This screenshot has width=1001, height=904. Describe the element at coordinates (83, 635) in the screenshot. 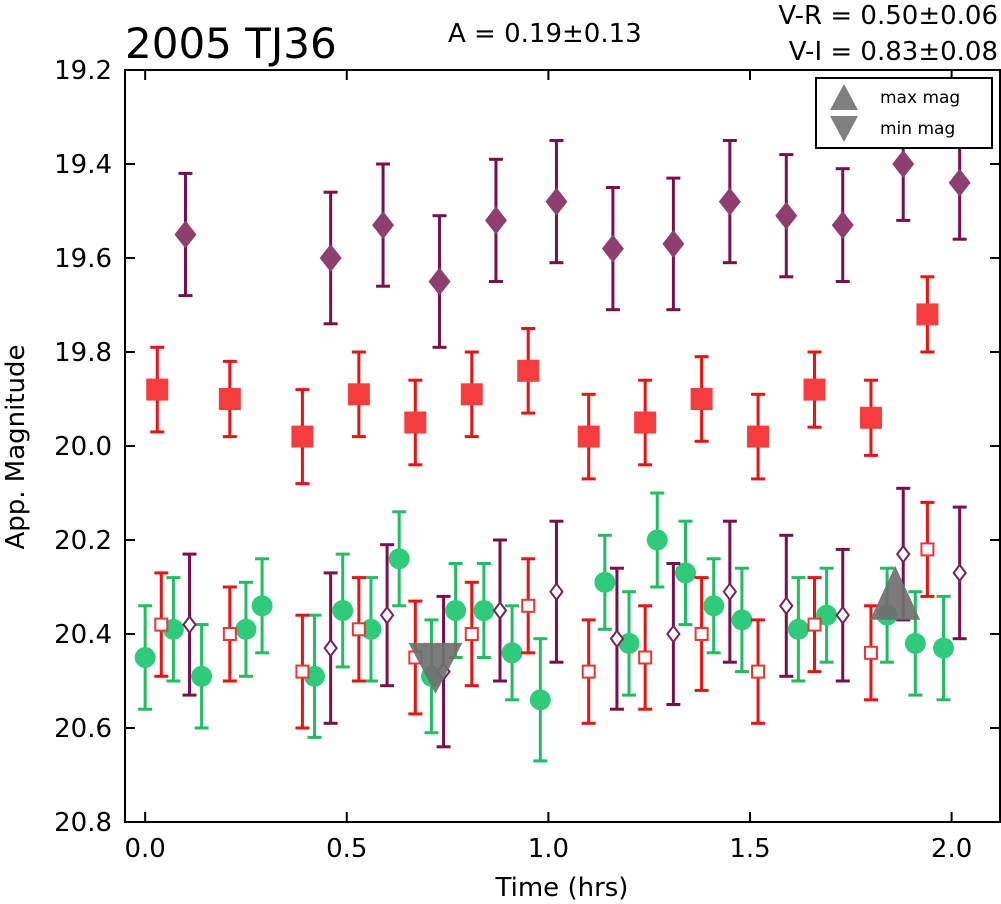

I see `y-tick-label: 20.4` at that location.